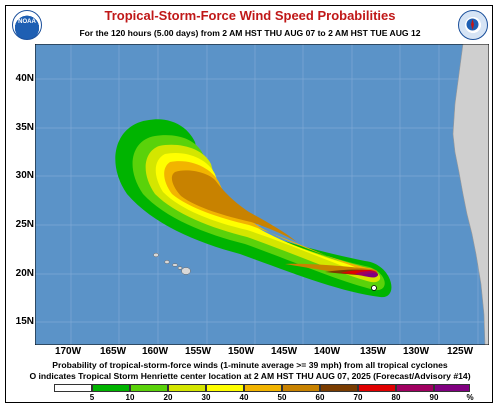  What do you see at coordinates (27, 22) in the screenshot?
I see `noaa-logo-text: NOAA` at bounding box center [27, 22].